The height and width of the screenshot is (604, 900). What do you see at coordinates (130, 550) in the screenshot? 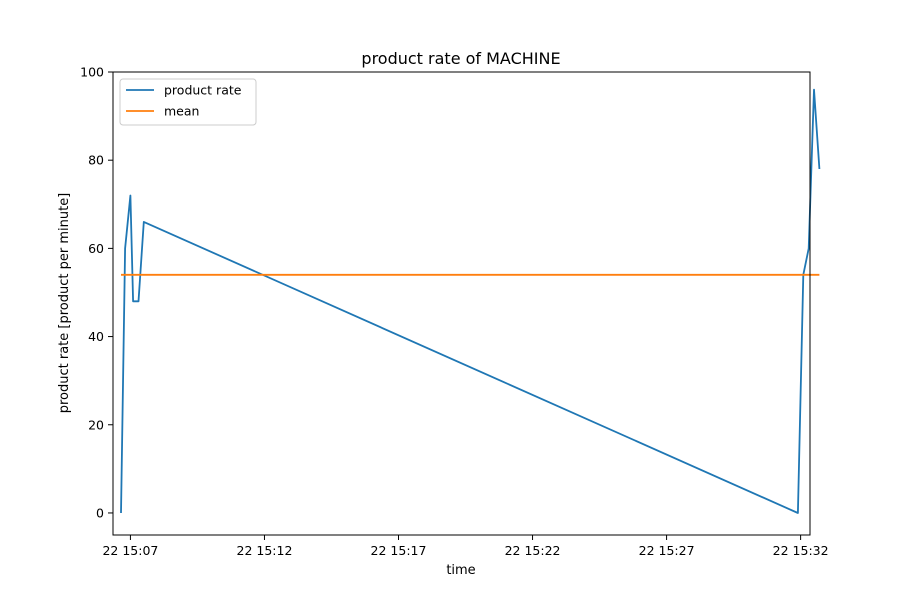
I see `x-tick-label: 22 15:07` at bounding box center [130, 550].